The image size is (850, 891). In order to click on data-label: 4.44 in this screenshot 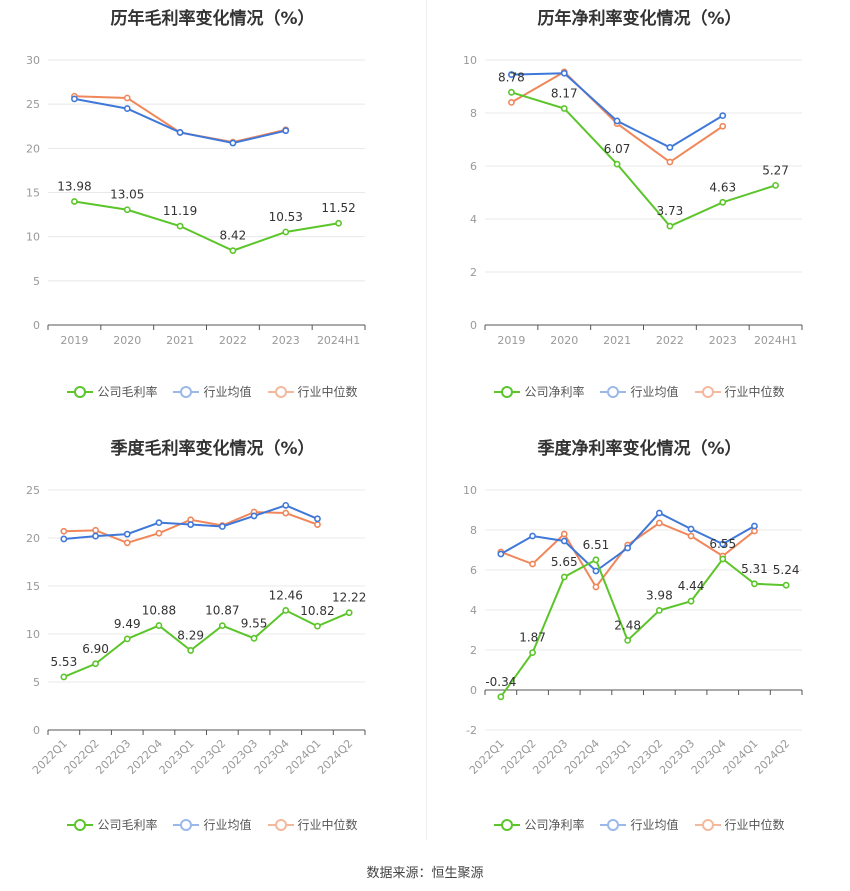, I will do `click(691, 586)`.